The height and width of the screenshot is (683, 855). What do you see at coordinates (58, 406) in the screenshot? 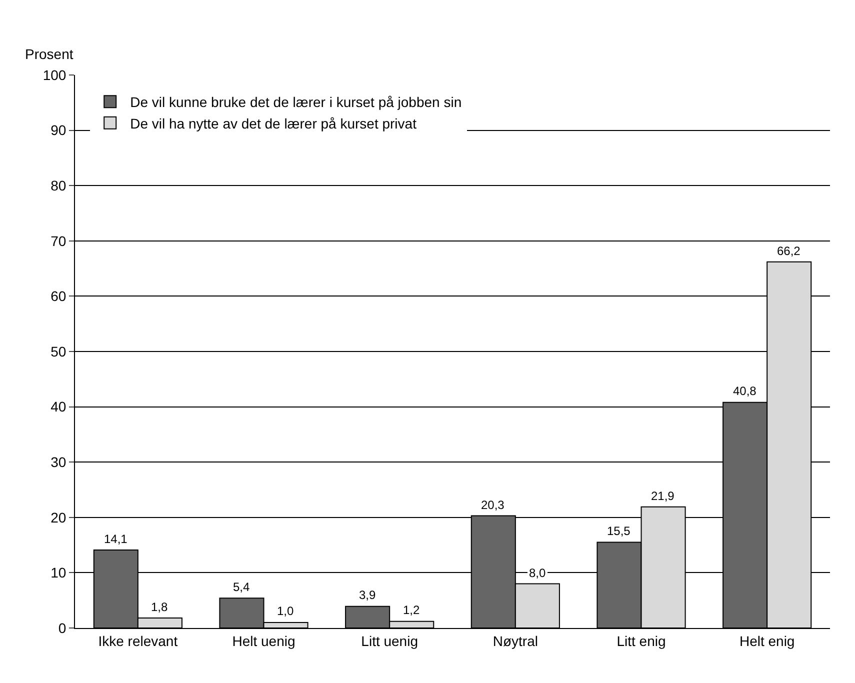
I see `y-tick-label: 40` at bounding box center [58, 406].